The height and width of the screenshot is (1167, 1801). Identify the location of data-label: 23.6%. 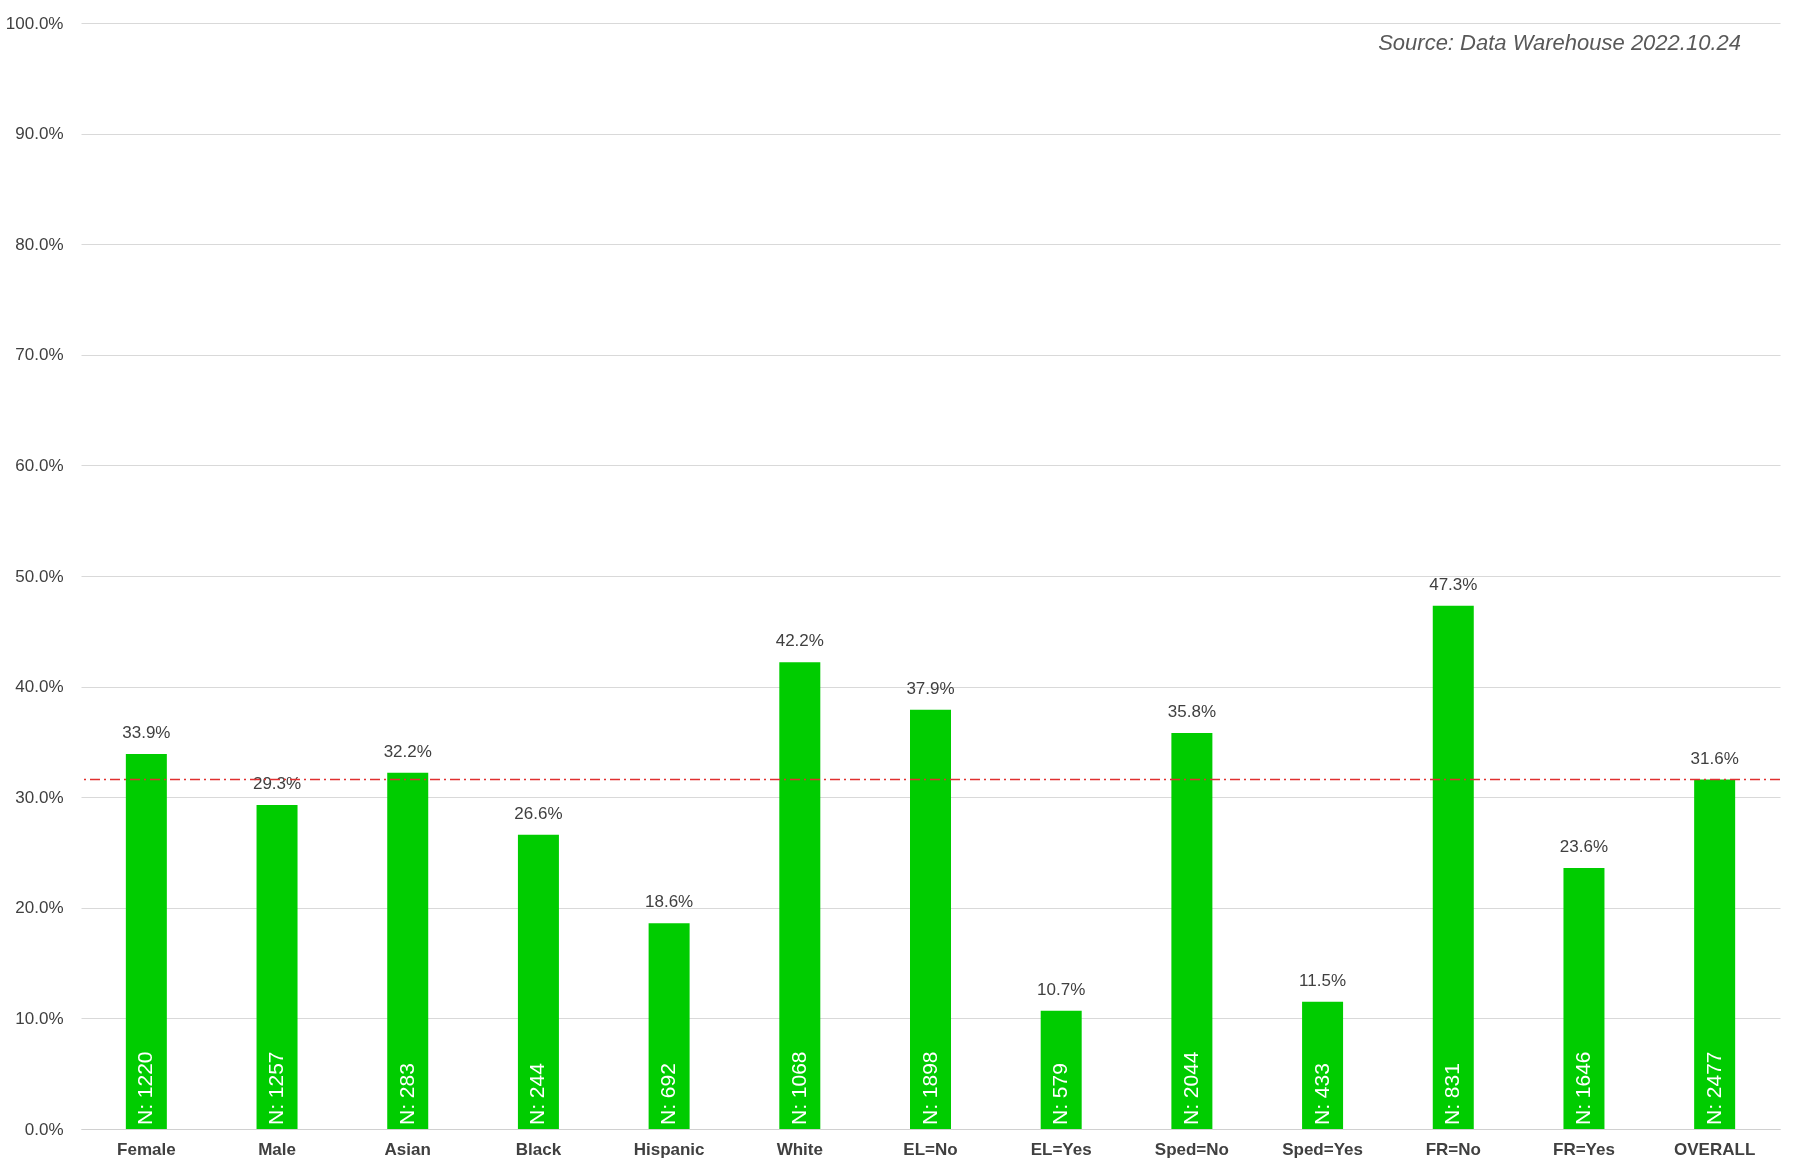
(1584, 846).